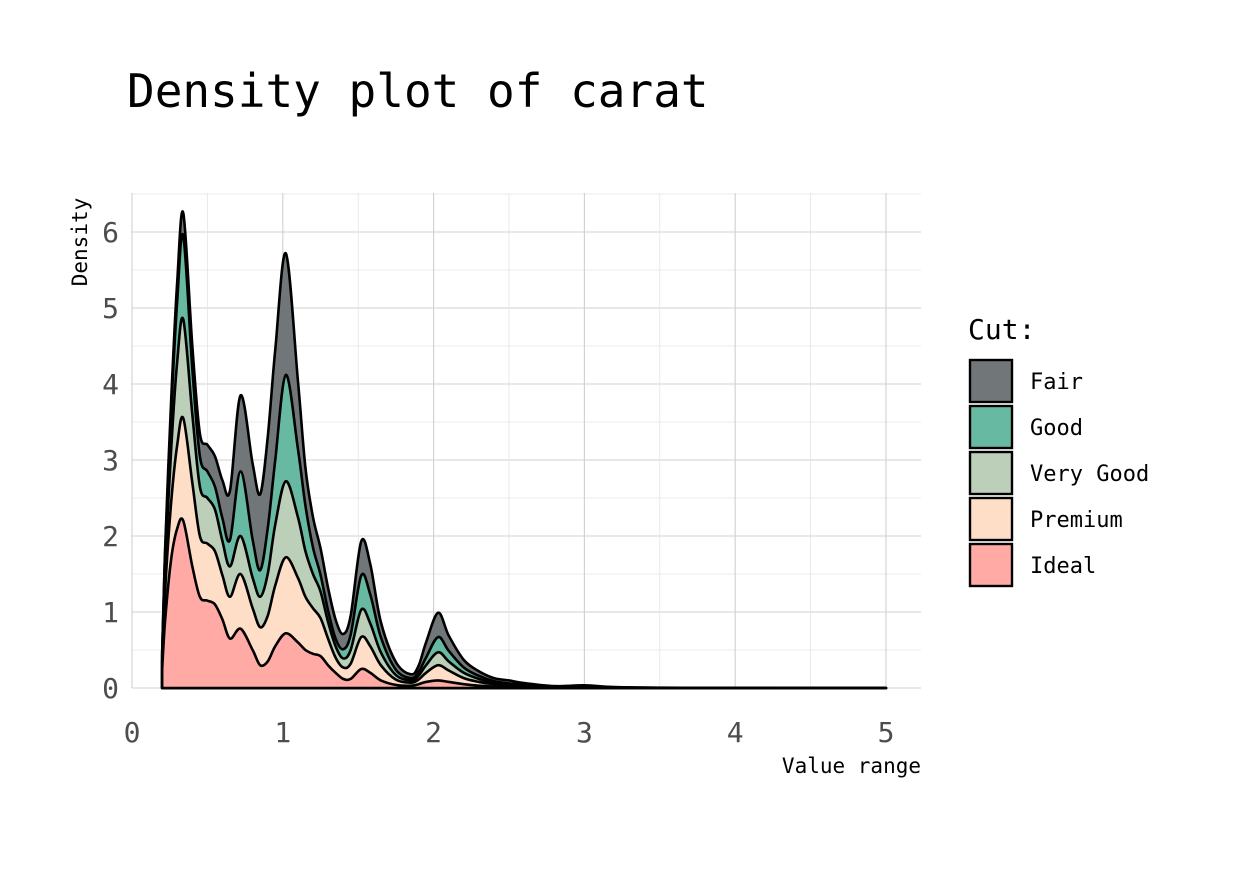 The height and width of the screenshot is (876, 1244). What do you see at coordinates (1056, 382) in the screenshot?
I see `legend-label: Fair` at bounding box center [1056, 382].